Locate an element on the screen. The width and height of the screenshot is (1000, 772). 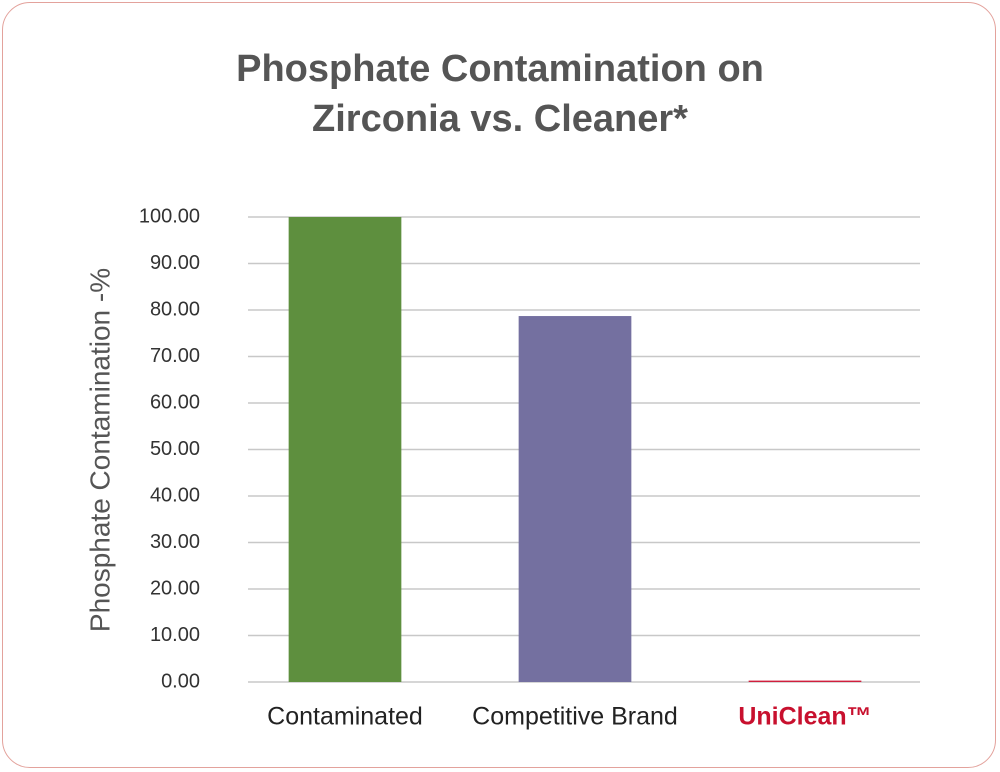
y-tick-label: 30.00 is located at coordinates (175, 542).